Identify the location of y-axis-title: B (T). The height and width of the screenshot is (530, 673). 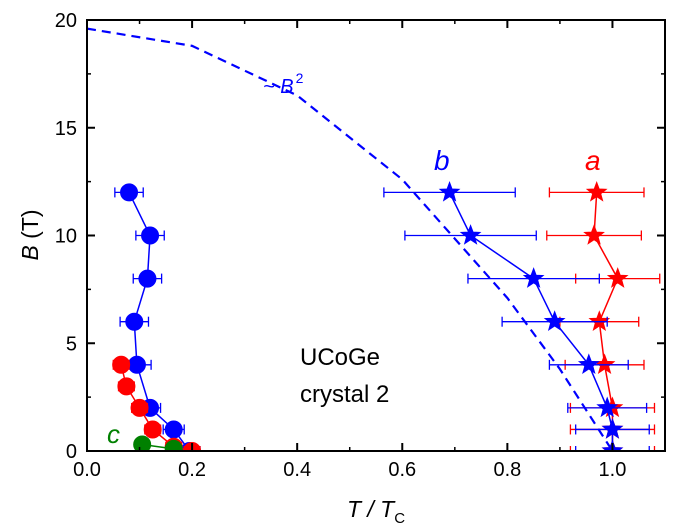
(30, 234).